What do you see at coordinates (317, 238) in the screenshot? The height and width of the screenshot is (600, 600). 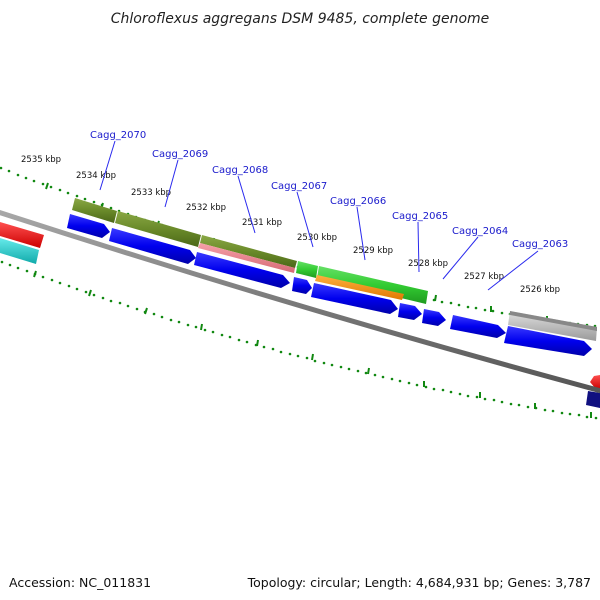 I see `kbp-label: 2530 kbp` at bounding box center [317, 238].